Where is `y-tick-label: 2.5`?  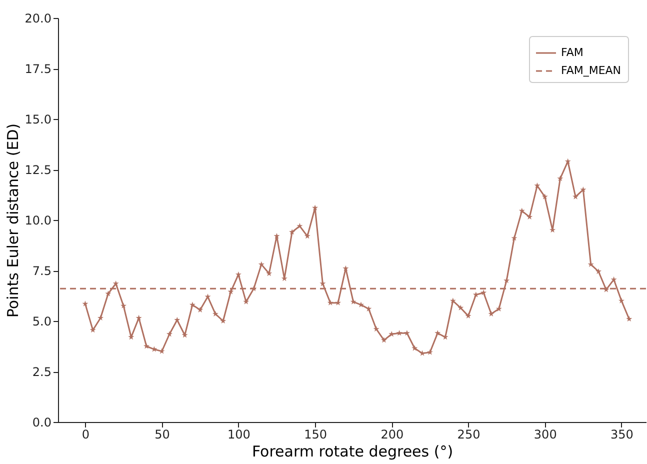 y-tick-label: 2.5 is located at coordinates (42, 372).